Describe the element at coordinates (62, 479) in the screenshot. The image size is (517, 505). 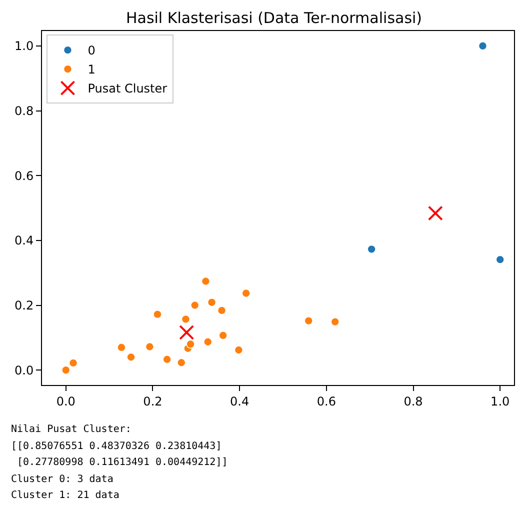
I see `text: Cluster 0: 3 data` at that location.